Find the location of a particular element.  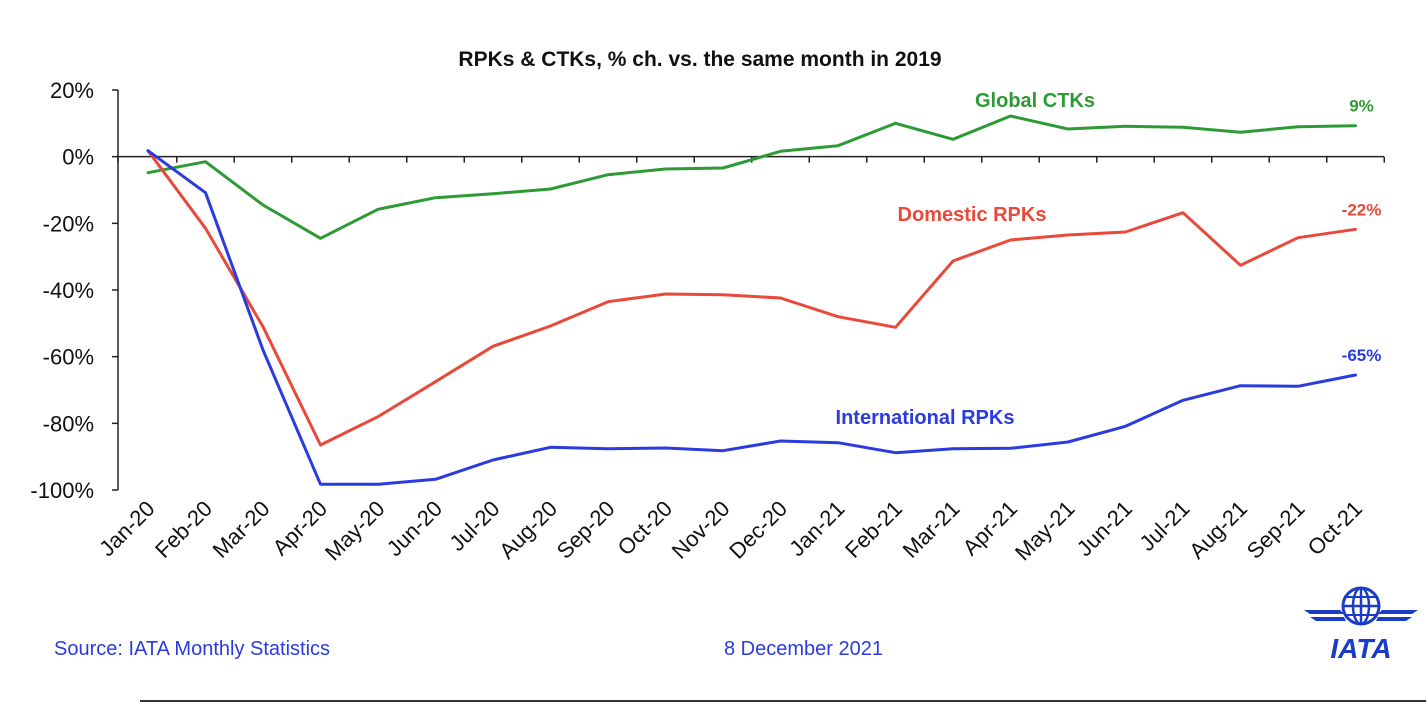

y-tick-label: -40% is located at coordinates (68, 290).